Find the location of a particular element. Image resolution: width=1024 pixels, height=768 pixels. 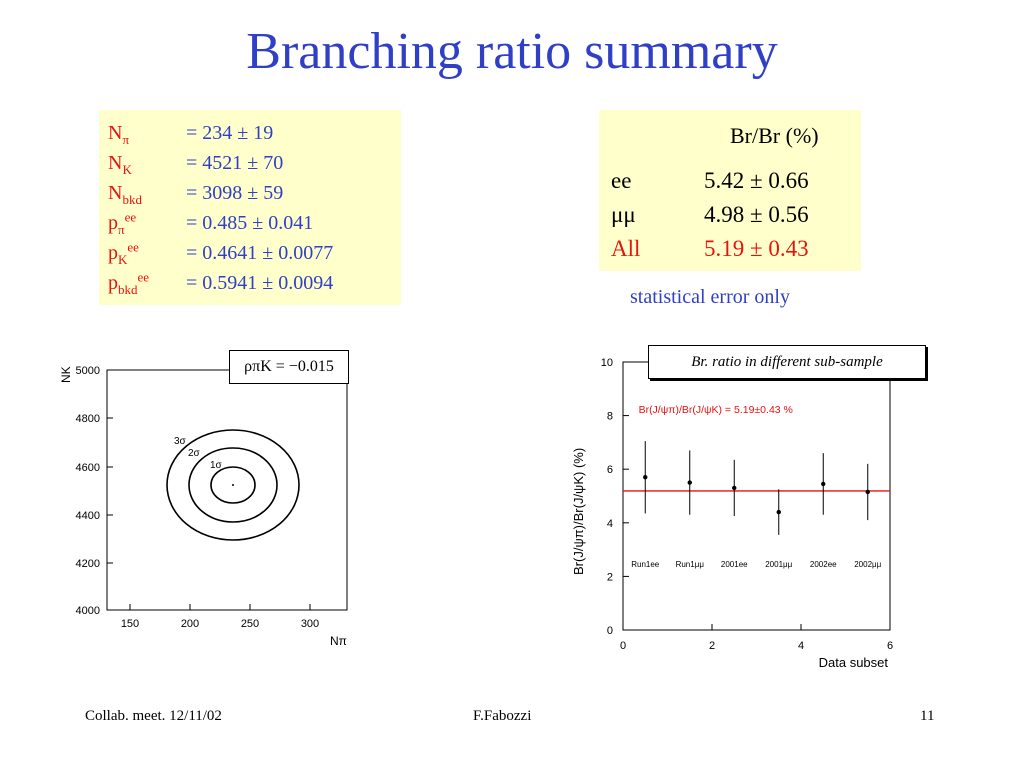

br-table-box is located at coordinates (730, 190).